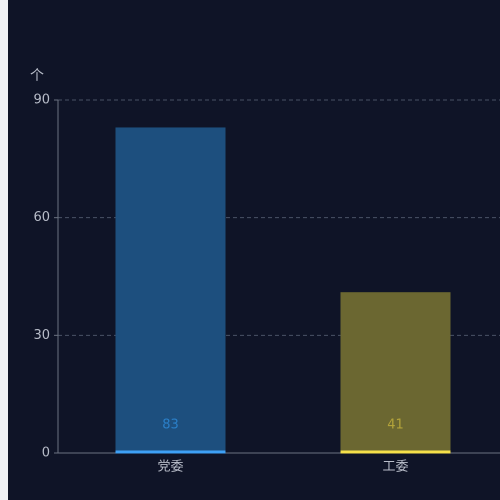  What do you see at coordinates (41, 217) in the screenshot?
I see `y-tick-label: 60` at bounding box center [41, 217].